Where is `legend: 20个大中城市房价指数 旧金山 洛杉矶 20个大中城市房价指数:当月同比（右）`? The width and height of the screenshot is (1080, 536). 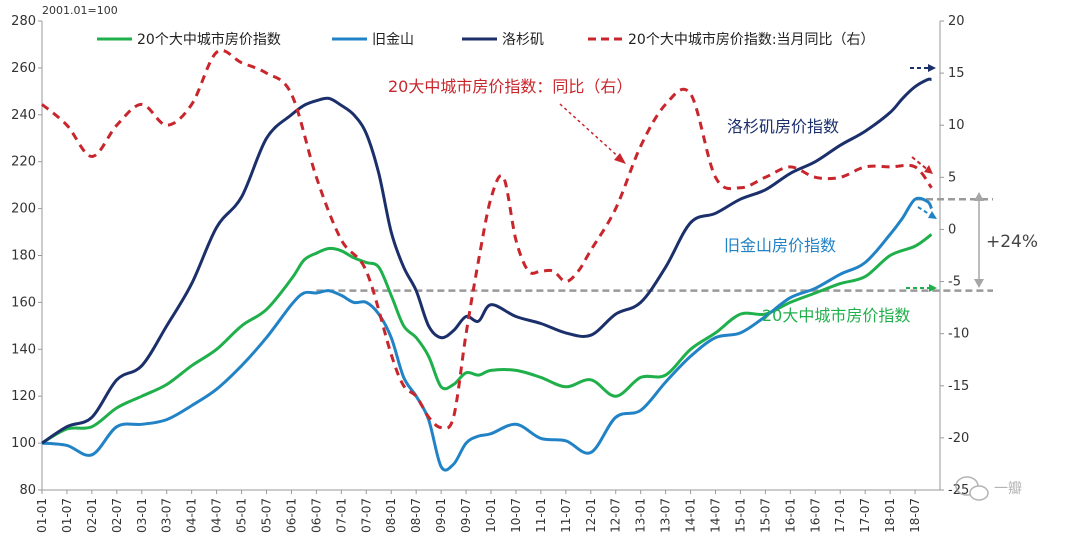 legend: 20个大中城市房价指数 旧金山 洛杉矶 20个大中城市房价指数:当月同比（右） is located at coordinates (486, 39).